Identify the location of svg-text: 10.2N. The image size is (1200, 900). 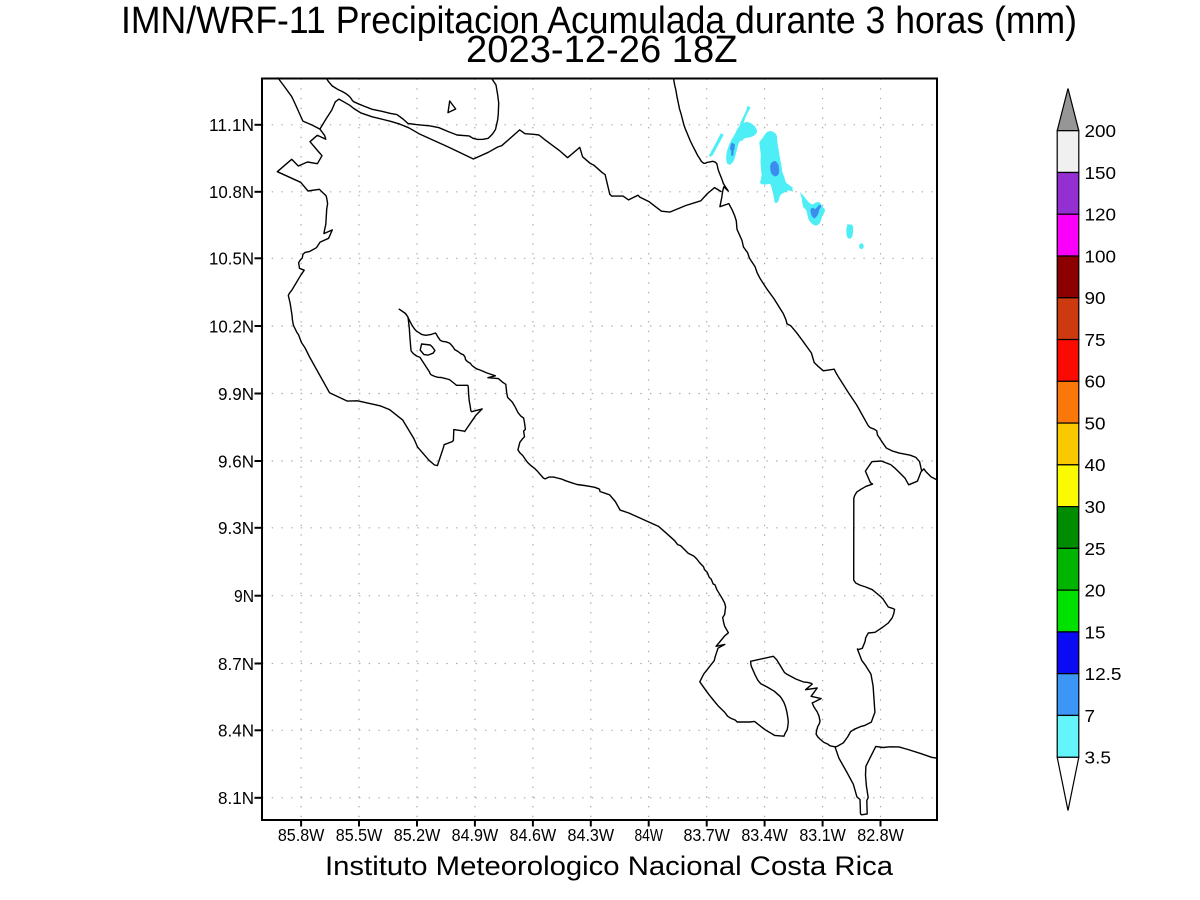
(231, 326).